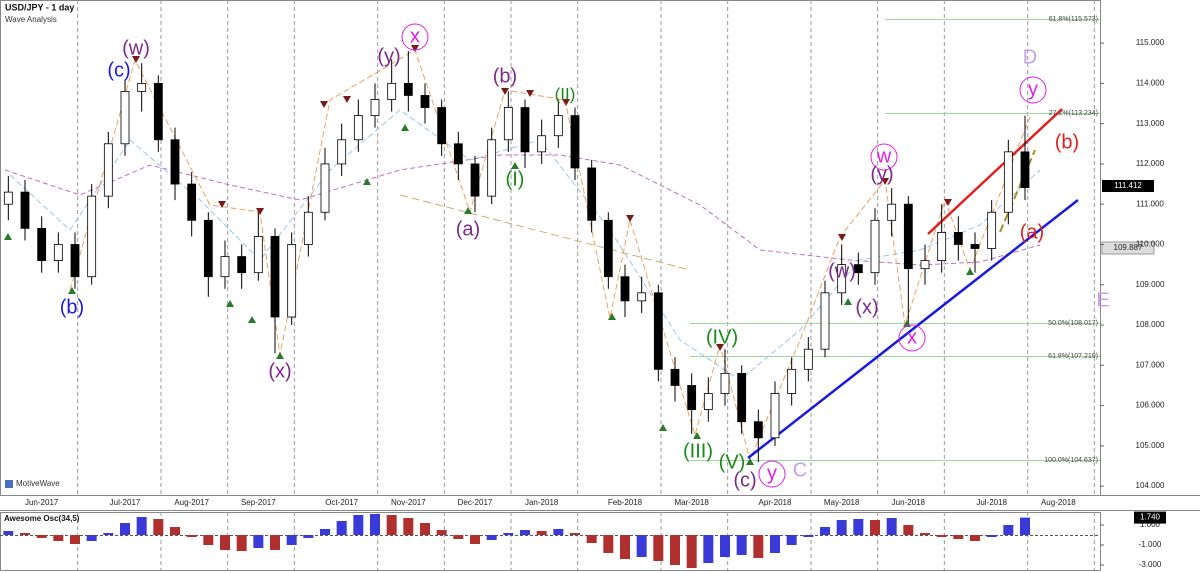 The height and width of the screenshot is (573, 1200). I want to click on osc-title: Awesome Osc(34,5), so click(42, 518).